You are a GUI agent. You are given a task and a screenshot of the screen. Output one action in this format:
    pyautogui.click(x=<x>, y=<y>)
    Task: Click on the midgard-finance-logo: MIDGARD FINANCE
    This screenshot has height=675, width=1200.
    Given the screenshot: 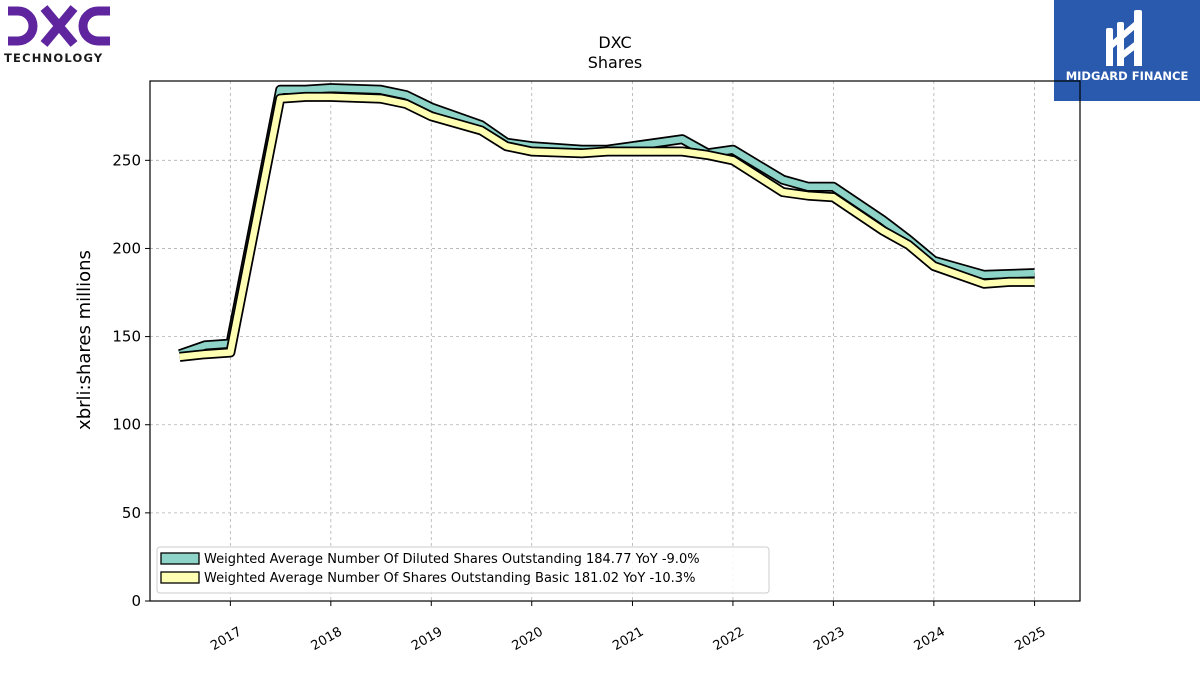 What is the action you would take?
    pyautogui.click(x=1127, y=50)
    